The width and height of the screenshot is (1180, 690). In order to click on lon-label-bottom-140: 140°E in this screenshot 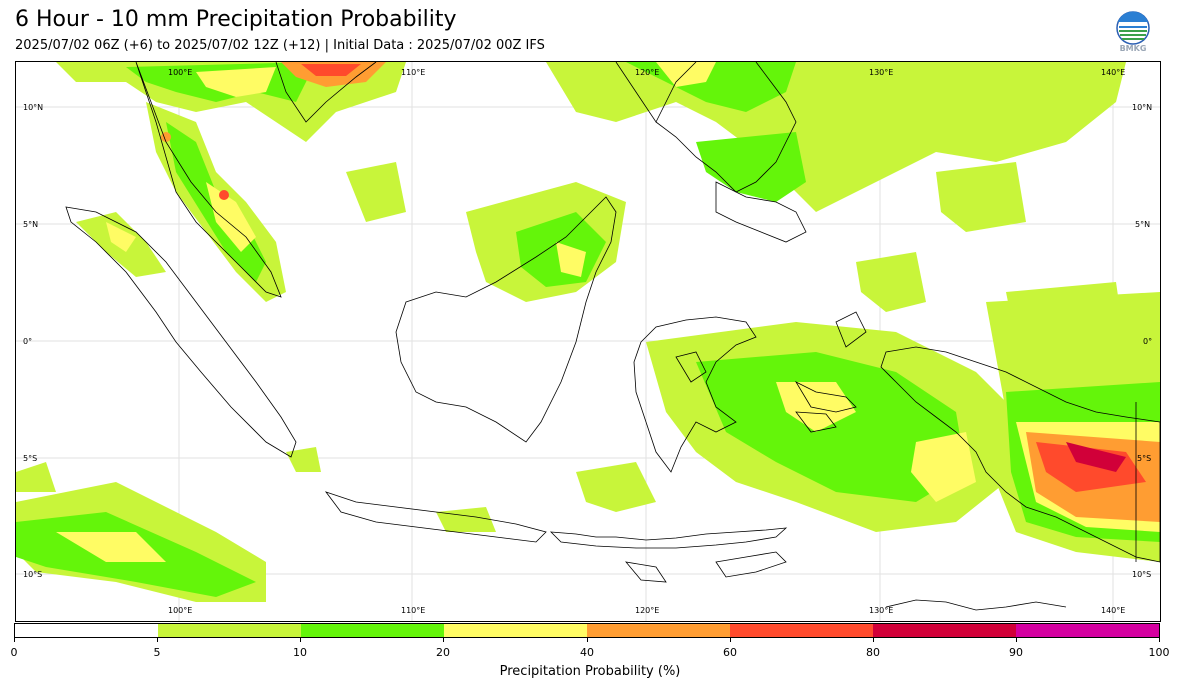, I will do `click(1113, 610)`.